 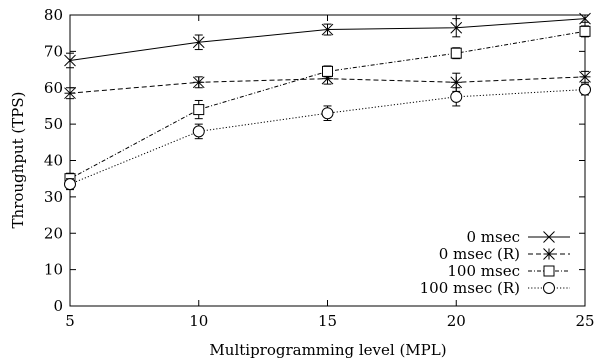 What do you see at coordinates (493, 237) in the screenshot?
I see `legend-label: 0 msec` at bounding box center [493, 237].